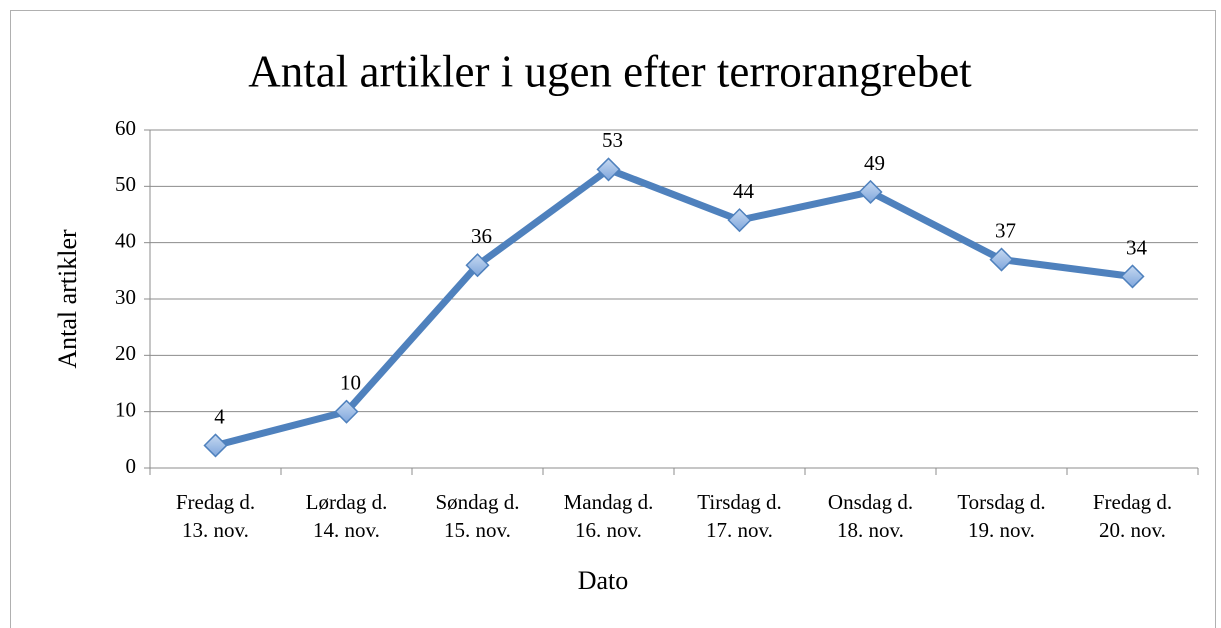 This screenshot has height=628, width=1221. Describe the element at coordinates (603, 580) in the screenshot. I see `x-axis-title: Dato` at that location.